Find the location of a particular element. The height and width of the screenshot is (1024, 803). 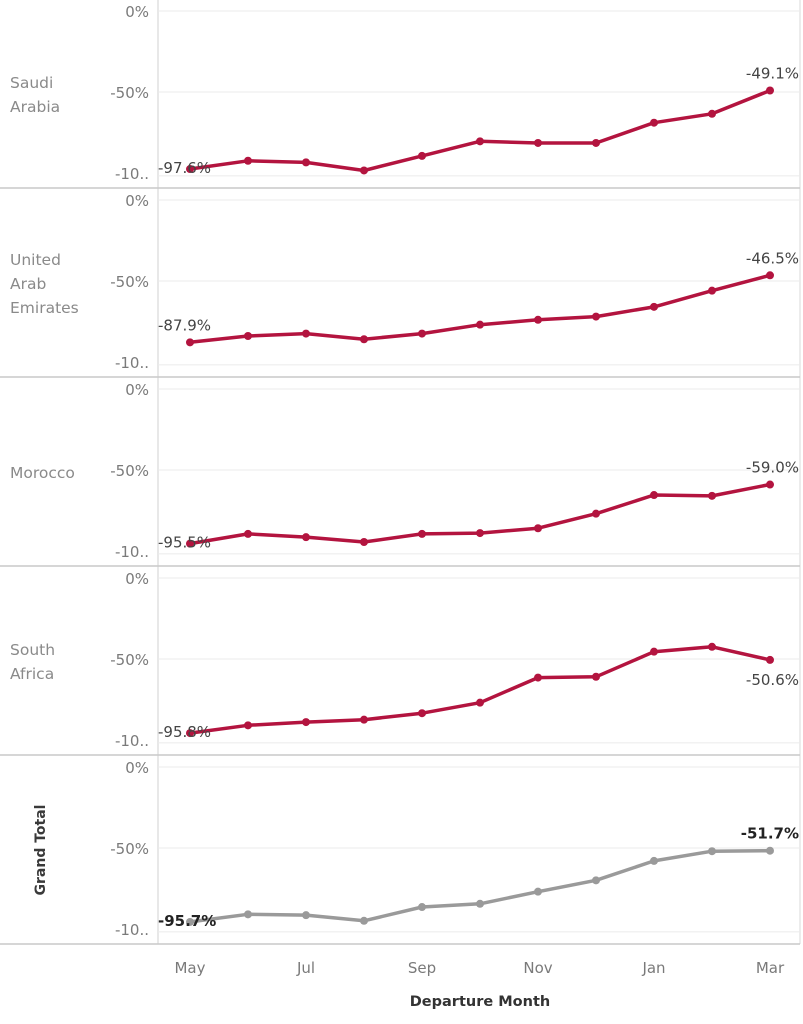

data-label-first: -97.6% is located at coordinates (184, 168).